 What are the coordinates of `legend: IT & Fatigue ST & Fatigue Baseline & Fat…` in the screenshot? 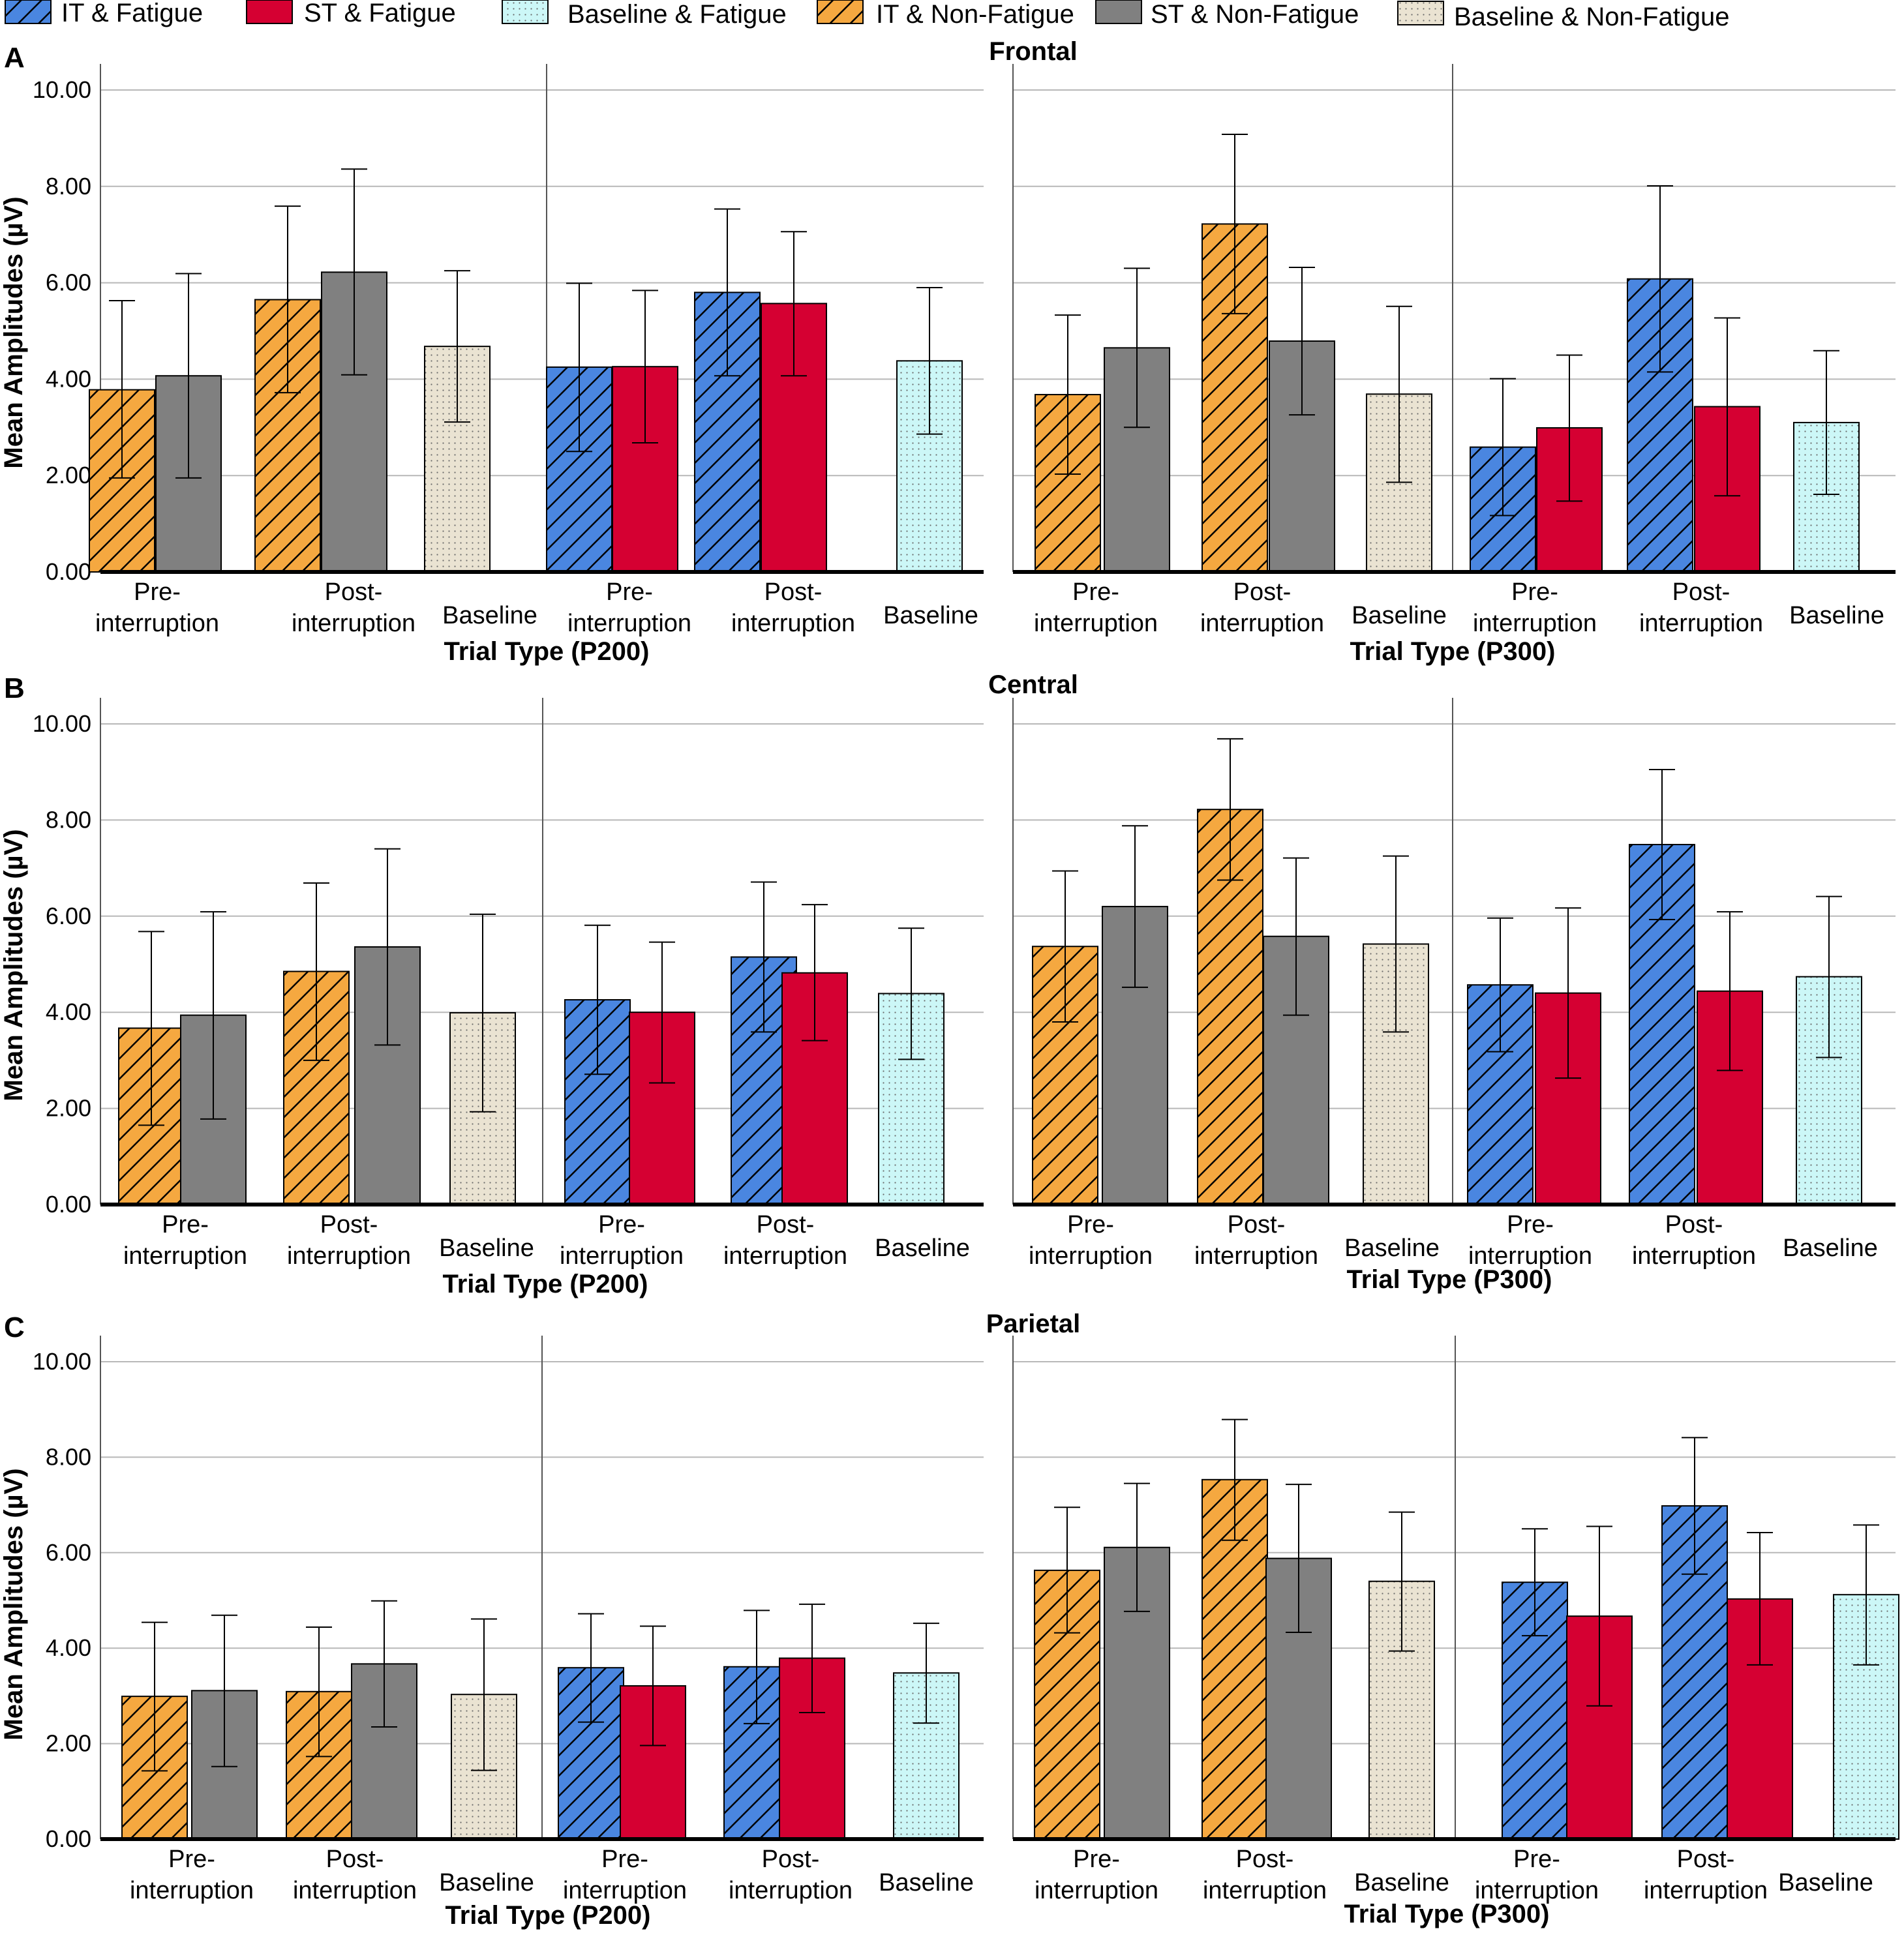 It's located at (867, 16).